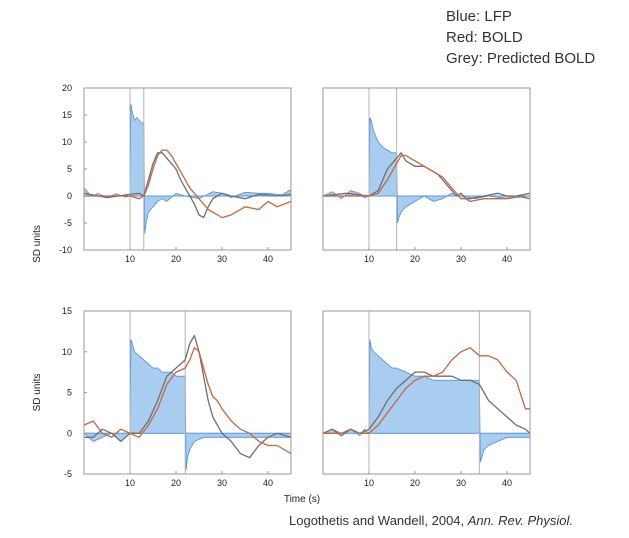  What do you see at coordinates (479, 16) in the screenshot?
I see `legend-lfp: Blue: LFP` at bounding box center [479, 16].